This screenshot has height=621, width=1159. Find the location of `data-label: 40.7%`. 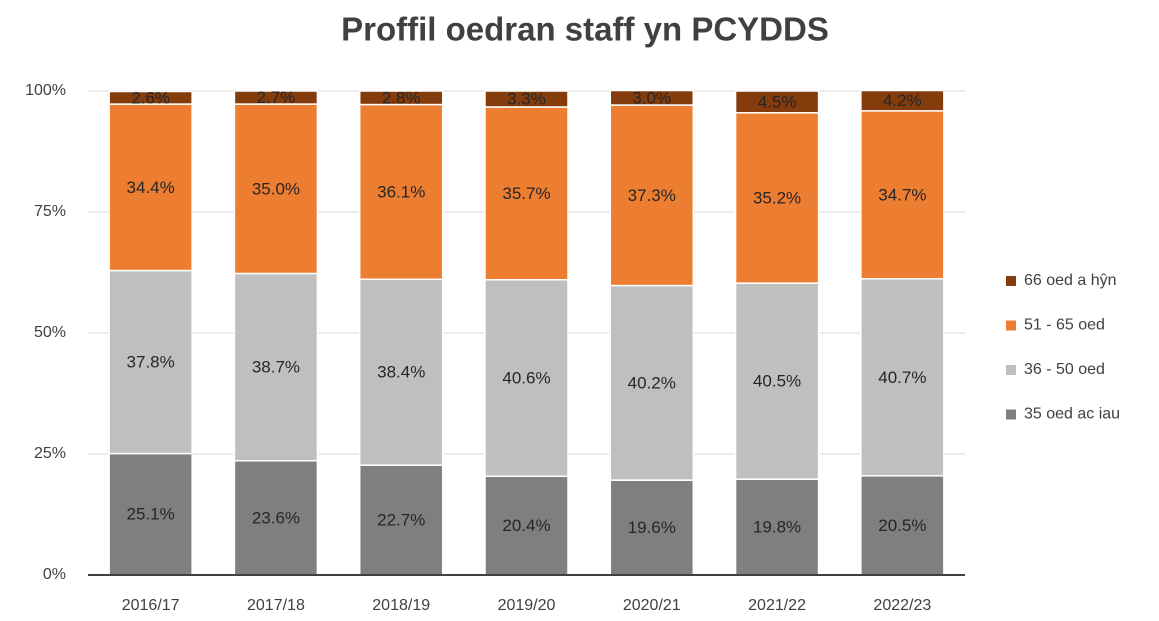

data-label: 40.7% is located at coordinates (902, 377).